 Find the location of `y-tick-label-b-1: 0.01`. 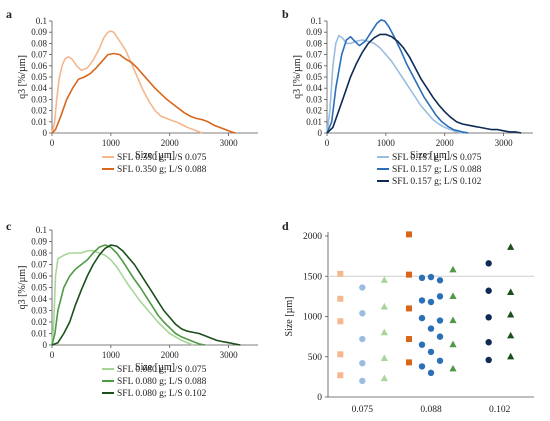

y-tick-label-b-1: 0.01 is located at coordinates (314, 122).